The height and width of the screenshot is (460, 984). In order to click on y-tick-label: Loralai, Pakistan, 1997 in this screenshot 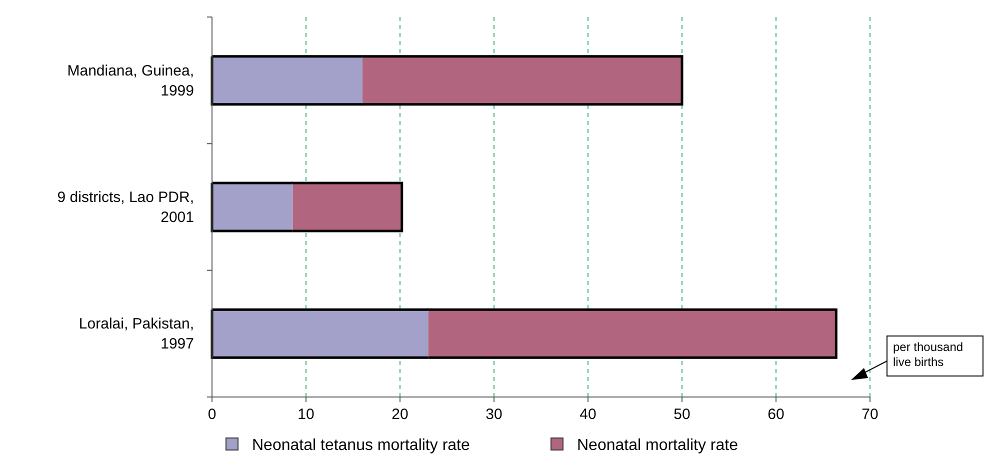, I will do `click(136, 334)`.